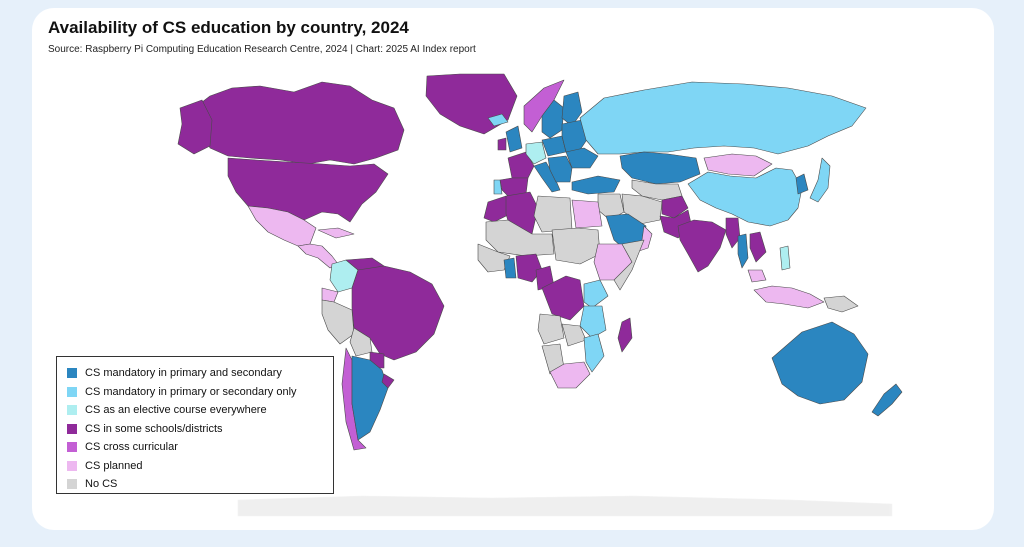 This screenshot has height=547, width=1024. Describe the element at coordinates (745, 197) in the screenshot. I see `region-china: China` at that location.